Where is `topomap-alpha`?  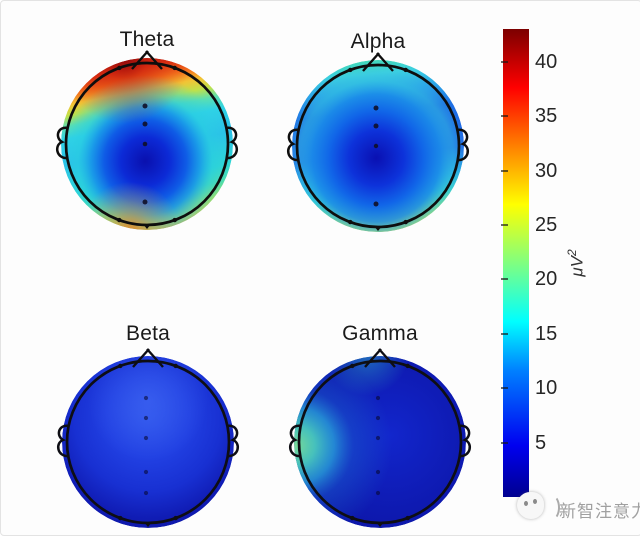 topomap-alpha is located at coordinates (378, 142).